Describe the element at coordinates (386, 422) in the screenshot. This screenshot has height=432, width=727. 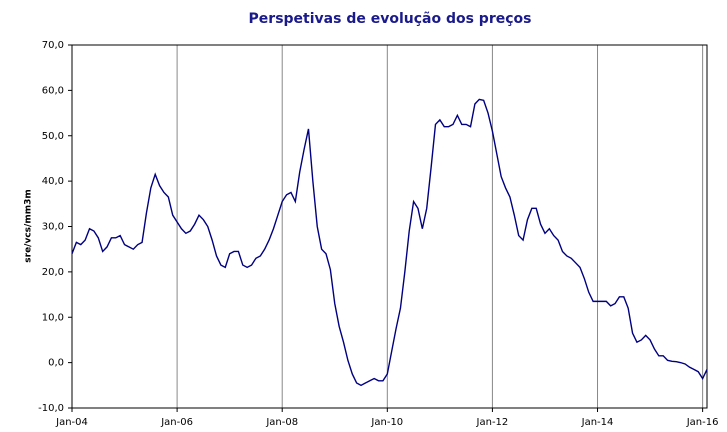
I see `x-tick-label: Jan-10` at that location.